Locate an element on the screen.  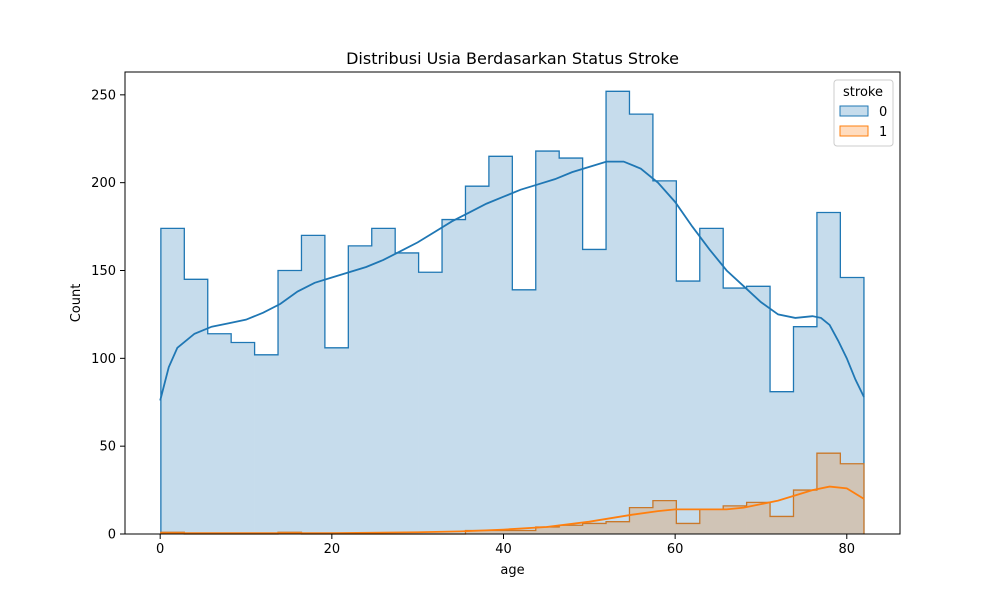
x-tick-label: 40 is located at coordinates (503, 549).